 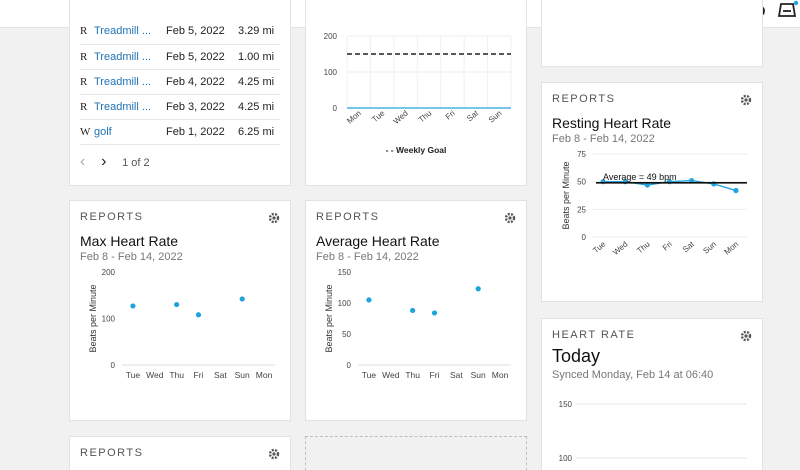 I want to click on table-row: R Treadmill ... Feb 5, 2022 1.00 mi, so click(x=180, y=57).